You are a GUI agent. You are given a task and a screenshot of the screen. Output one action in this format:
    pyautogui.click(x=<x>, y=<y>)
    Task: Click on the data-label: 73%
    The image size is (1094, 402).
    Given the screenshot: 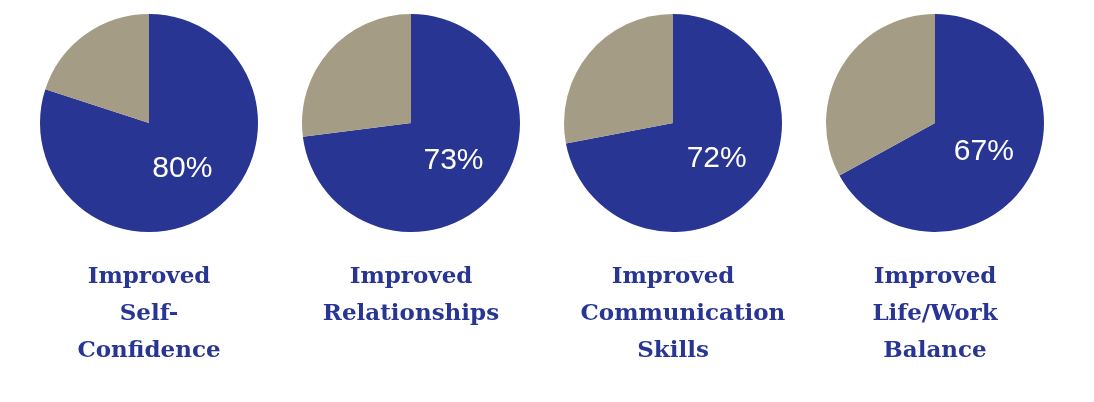 What is the action you would take?
    pyautogui.click(x=453, y=158)
    